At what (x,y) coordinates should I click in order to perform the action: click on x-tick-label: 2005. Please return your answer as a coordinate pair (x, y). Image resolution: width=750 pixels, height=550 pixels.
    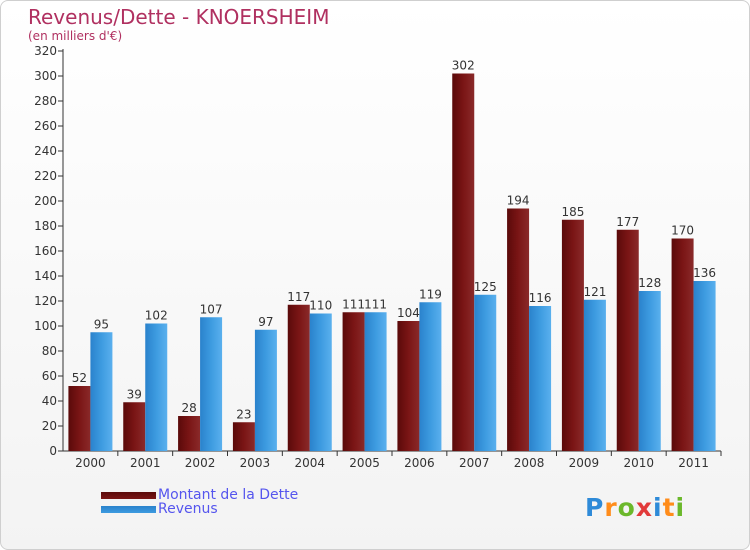
    Looking at the image, I should click on (364, 463).